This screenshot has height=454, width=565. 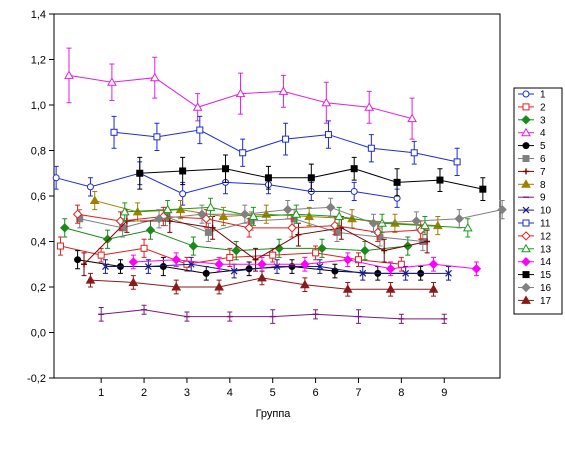 I want to click on x-tick-label: 3, so click(x=187, y=393).